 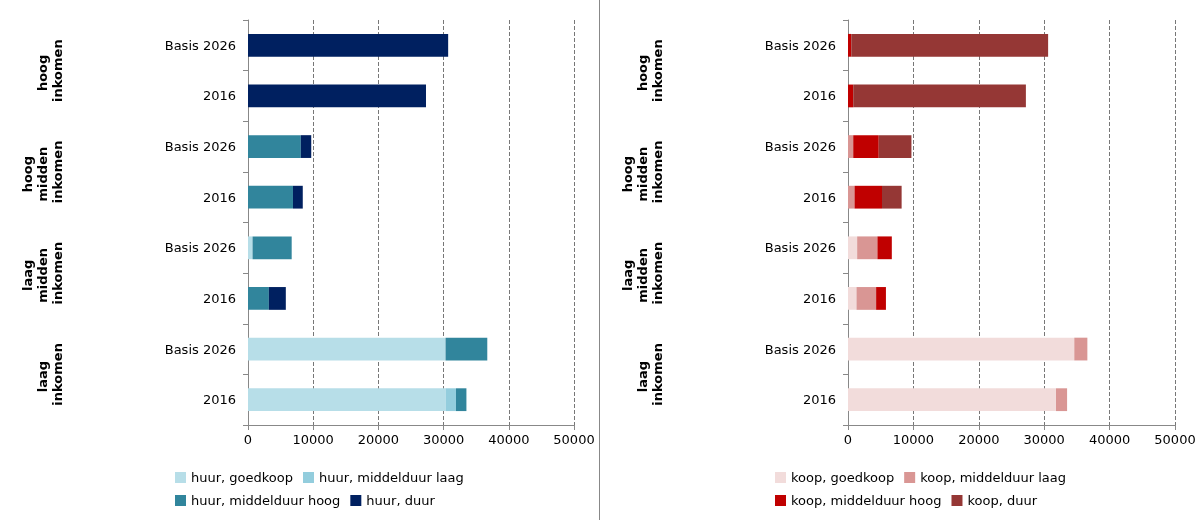 What do you see at coordinates (391, 477) in the screenshot?
I see `legend-label: huur, middelduur laag` at bounding box center [391, 477].